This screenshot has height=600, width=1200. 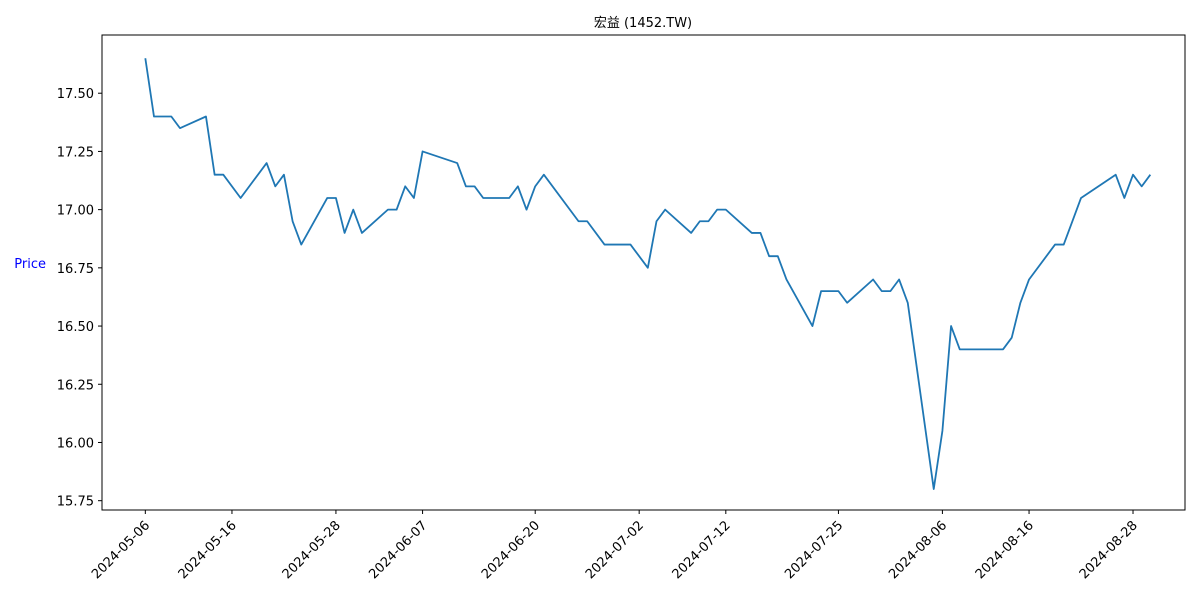 I want to click on y-tick-label: 17.25, so click(x=75, y=152).